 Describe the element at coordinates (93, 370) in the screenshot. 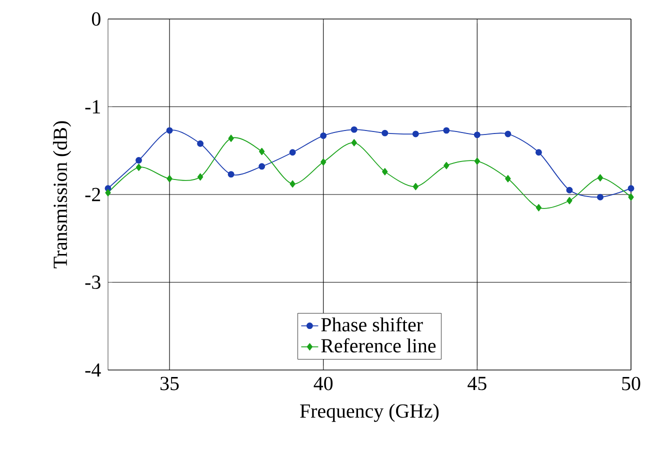

I see `y-tick-label: -4` at that location.